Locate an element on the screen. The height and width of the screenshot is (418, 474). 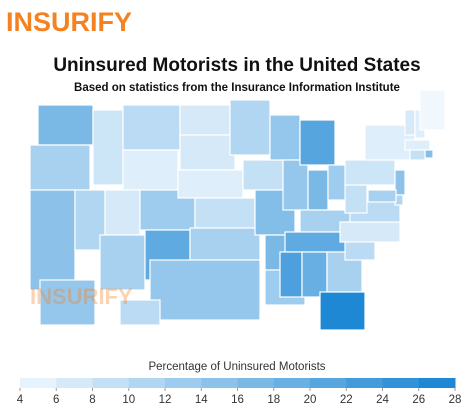
colorbar-tick-label: 12 is located at coordinates (165, 400).